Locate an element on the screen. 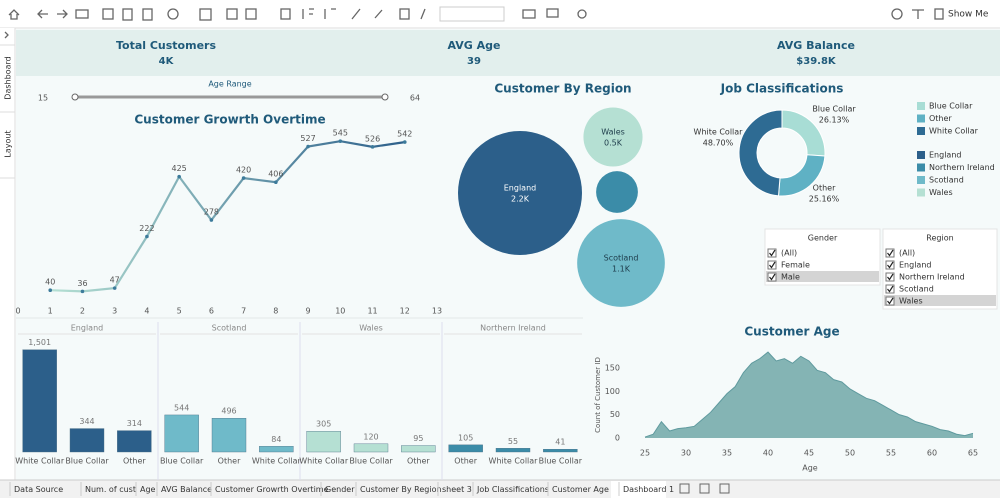 The image size is (1000, 498). sheet-tab: Dashboard 1 is located at coordinates (648, 489).